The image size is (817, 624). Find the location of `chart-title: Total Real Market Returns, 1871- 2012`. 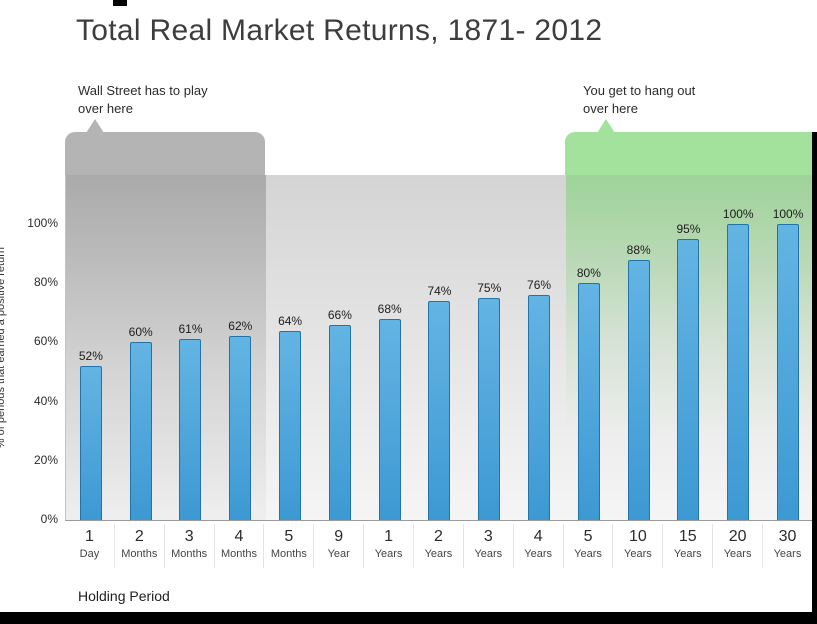

chart-title: Total Real Market Returns, 1871- 2012 is located at coordinates (339, 30).